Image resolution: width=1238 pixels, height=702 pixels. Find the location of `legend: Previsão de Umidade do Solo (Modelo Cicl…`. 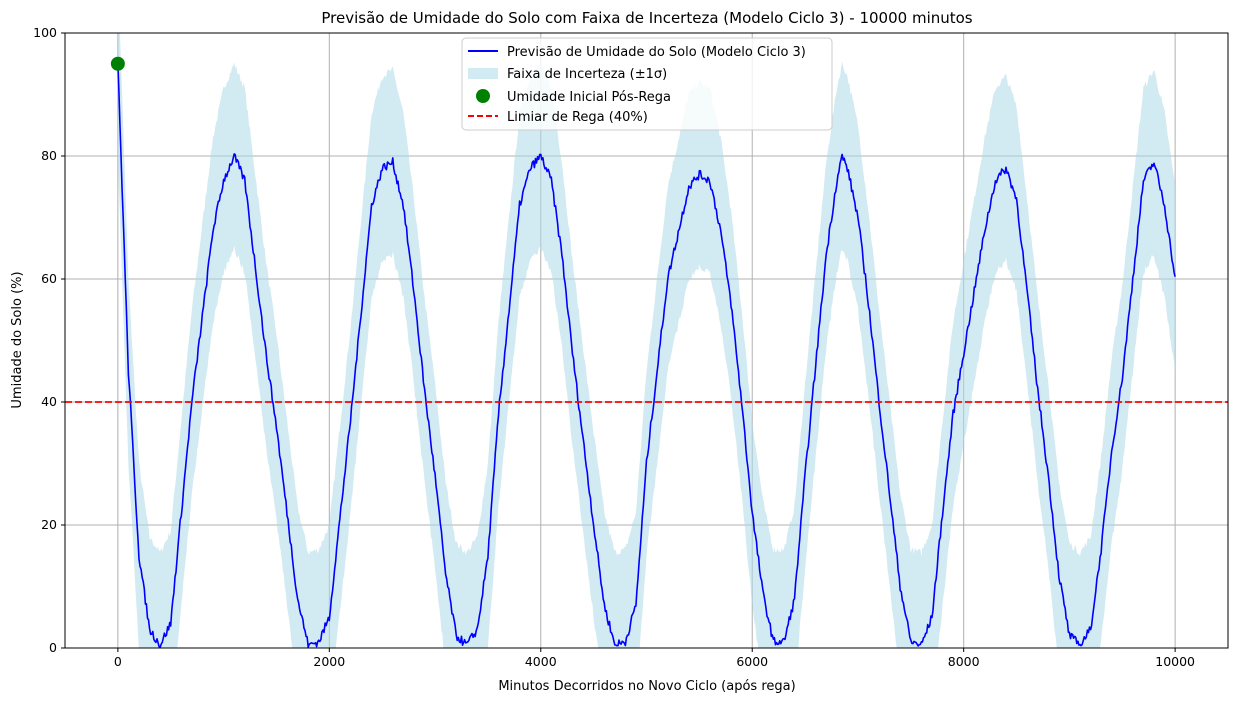

legend: Previsão de Umidade do Solo (Modelo Cicl… is located at coordinates (647, 84).